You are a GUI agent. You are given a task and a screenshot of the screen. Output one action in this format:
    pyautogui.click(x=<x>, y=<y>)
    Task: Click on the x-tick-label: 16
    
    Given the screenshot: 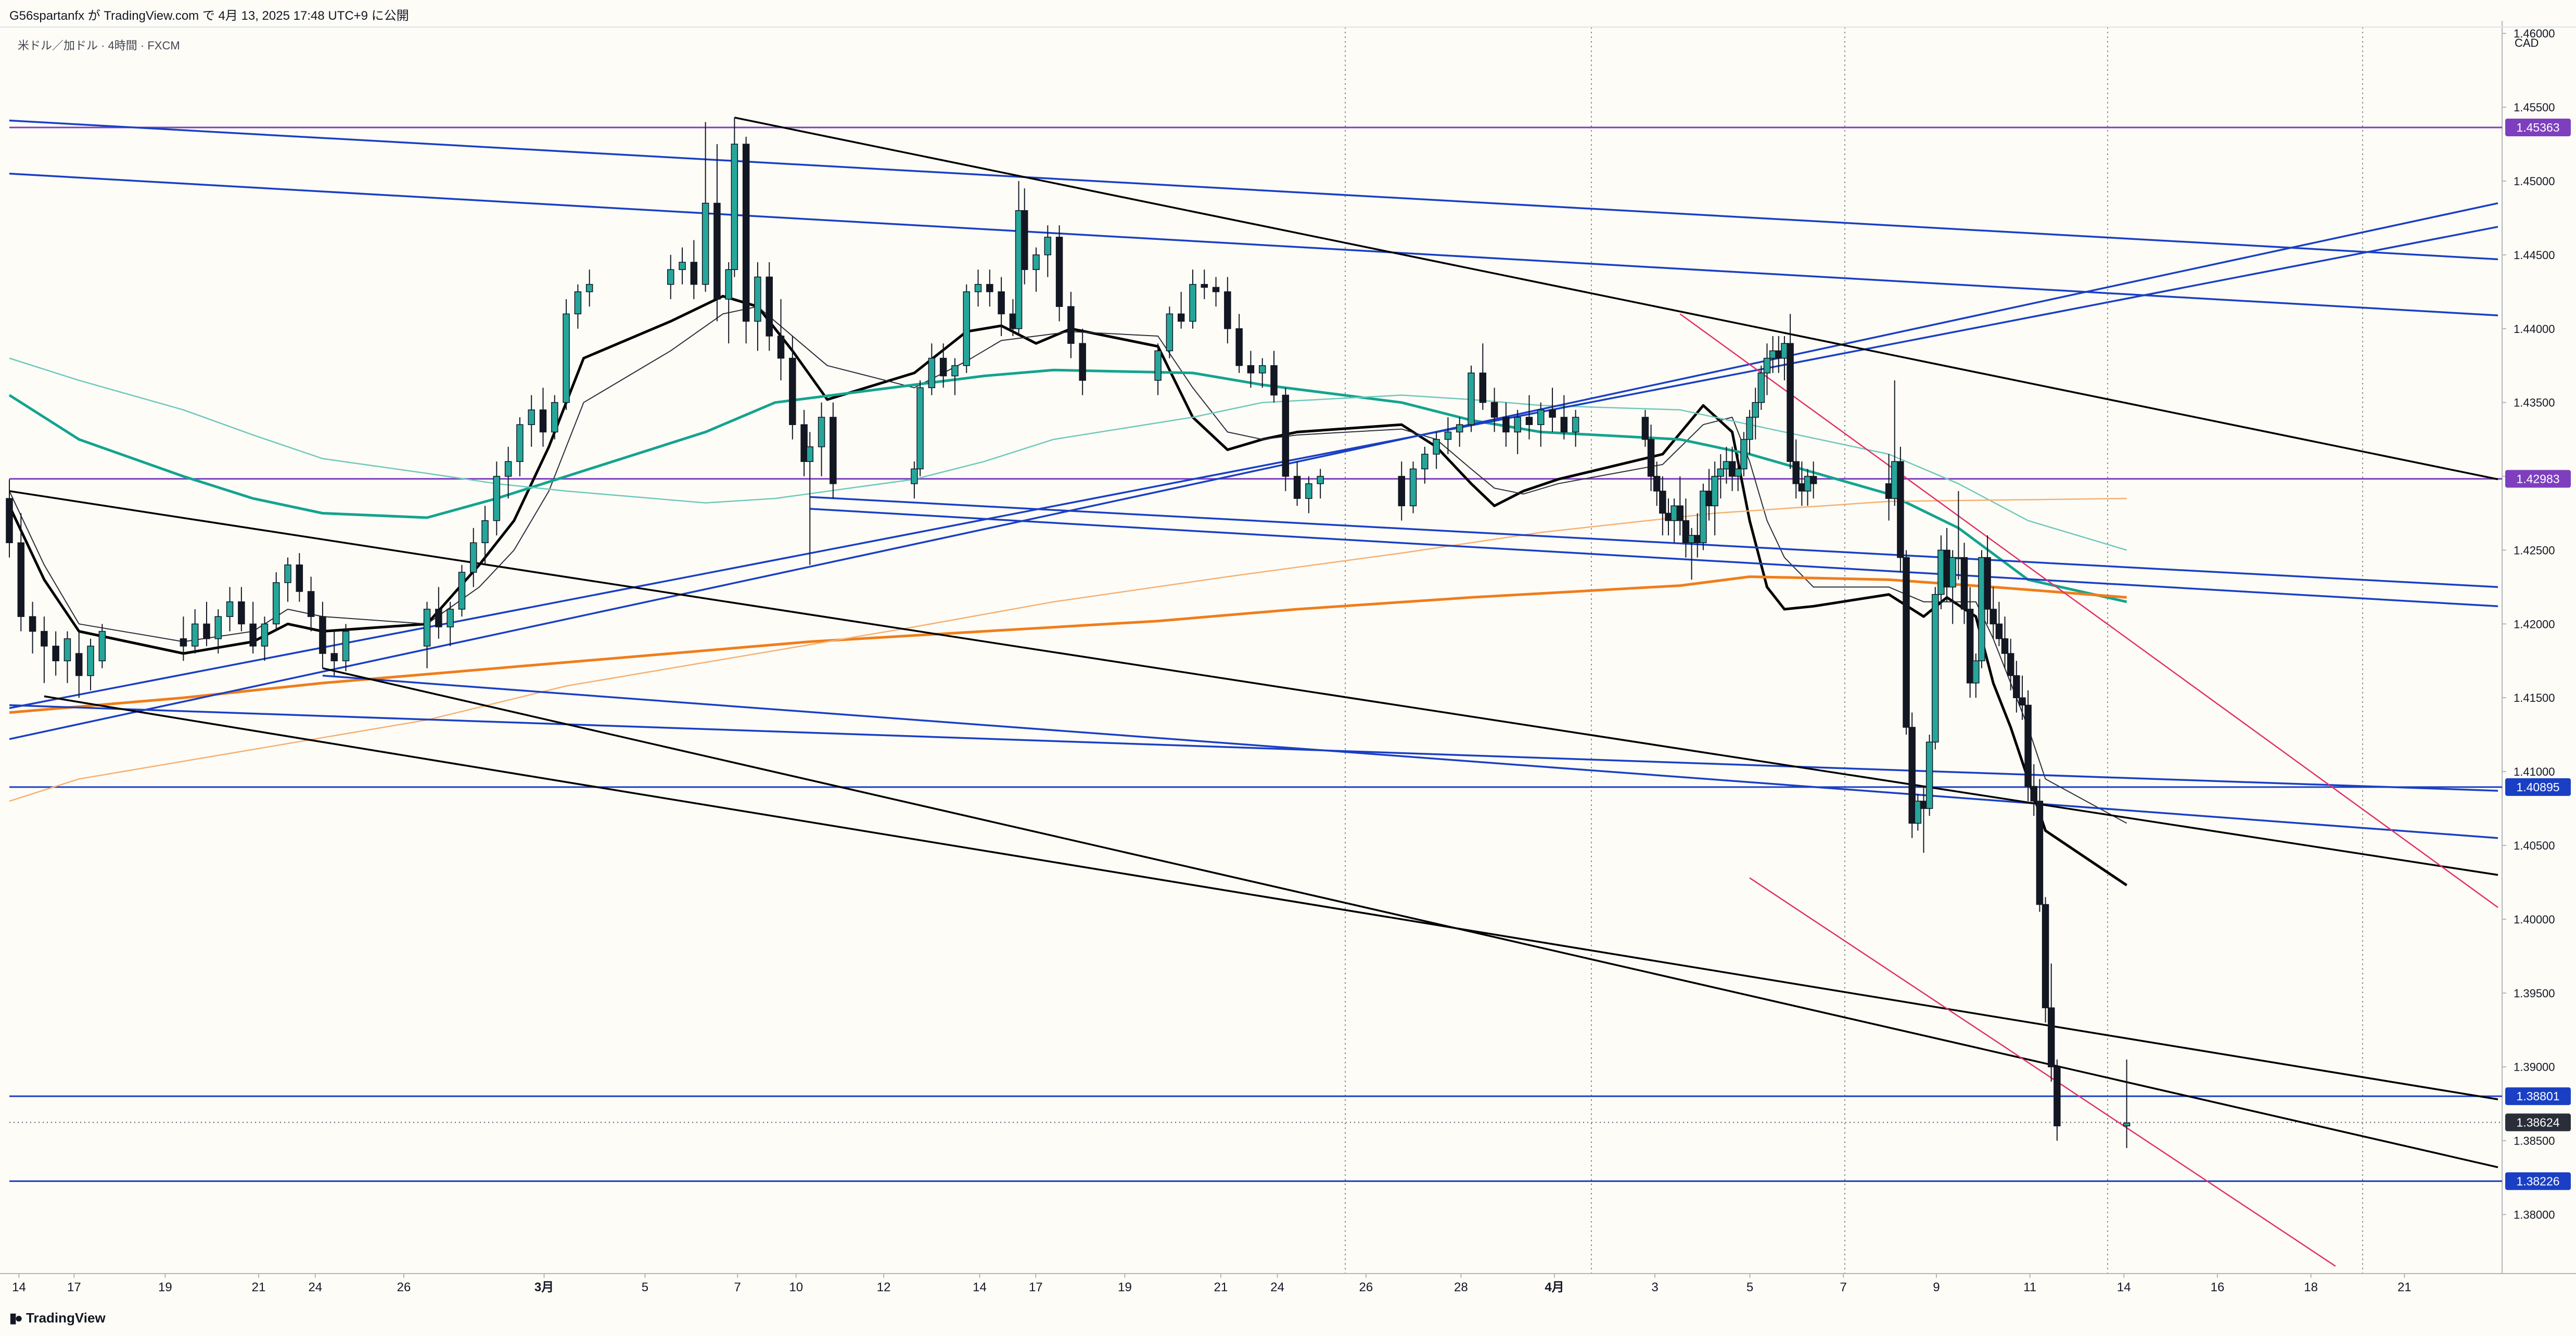 What is the action you would take?
    pyautogui.click(x=2218, y=1287)
    